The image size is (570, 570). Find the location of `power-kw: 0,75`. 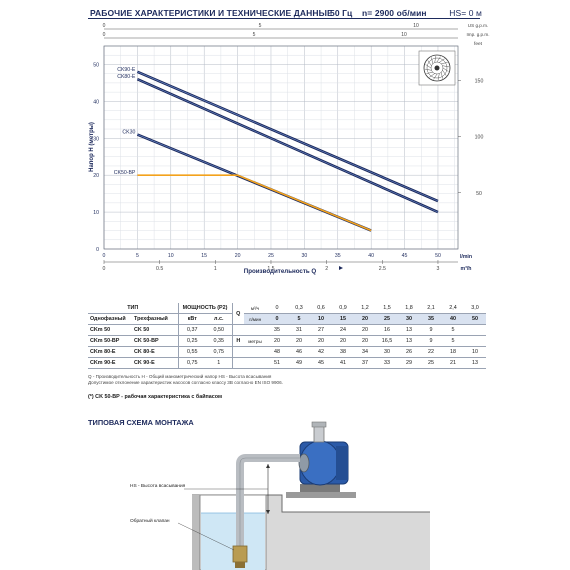

power-kw: 0,75 is located at coordinates (192, 363).